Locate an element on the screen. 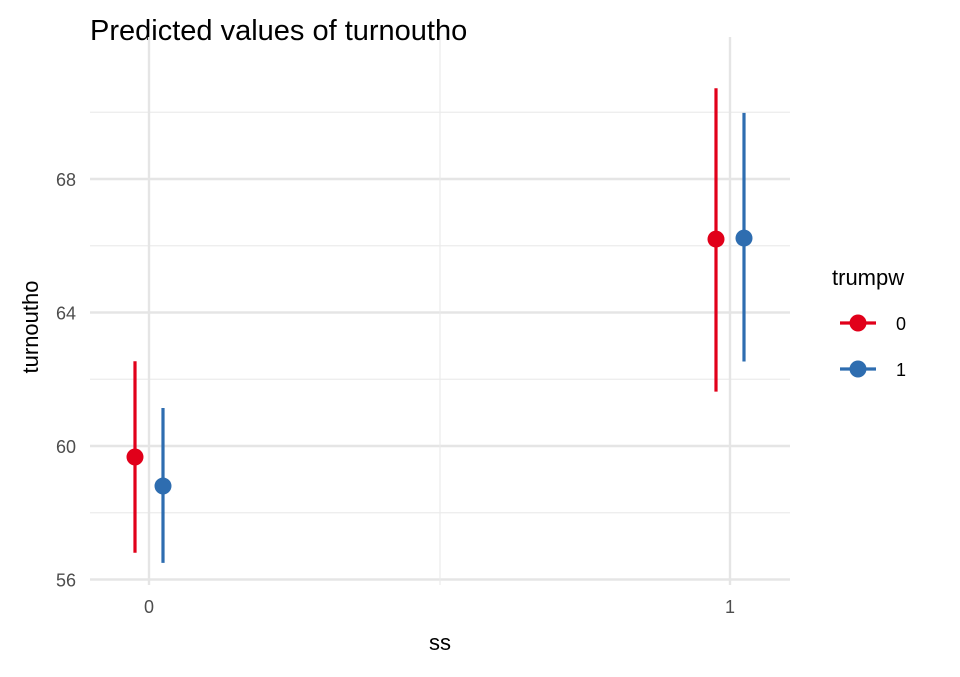 Image resolution: width=960 pixels, height=677 pixels. y-tick-label: 56 is located at coordinates (66, 581).